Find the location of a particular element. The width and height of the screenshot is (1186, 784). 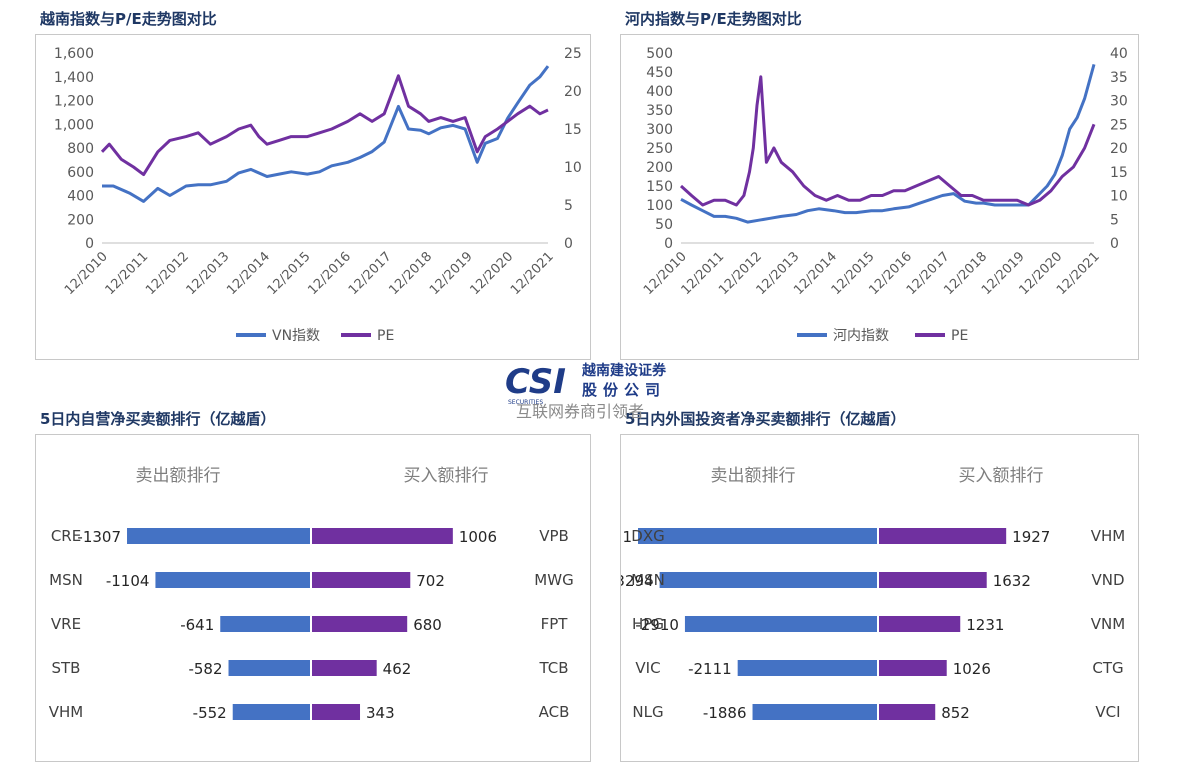

csi-logo-mark: CSI is located at coordinates (535, 382).